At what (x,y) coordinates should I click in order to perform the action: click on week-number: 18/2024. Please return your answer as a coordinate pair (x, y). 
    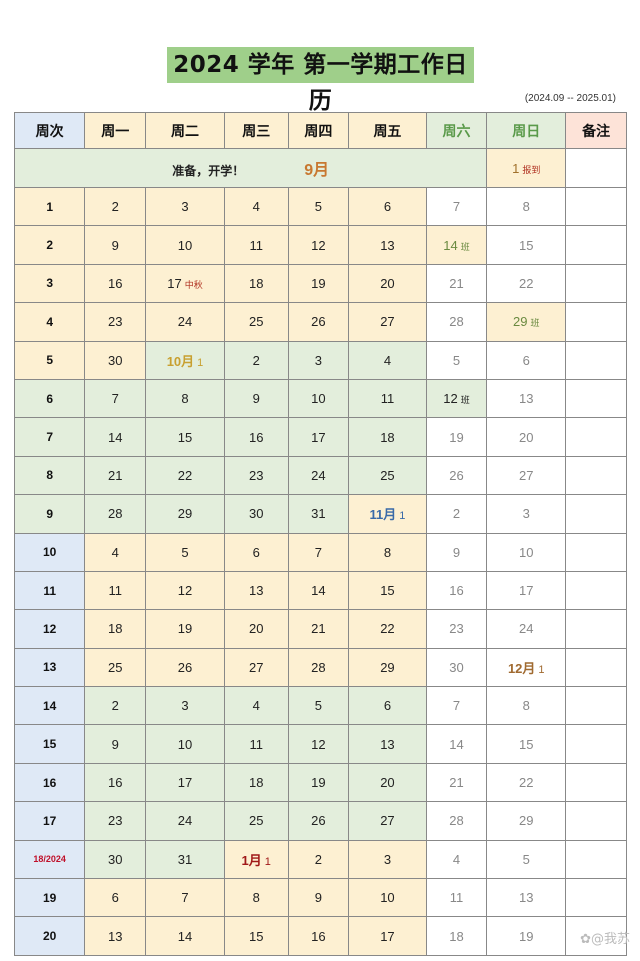
    Looking at the image, I should click on (49, 859).